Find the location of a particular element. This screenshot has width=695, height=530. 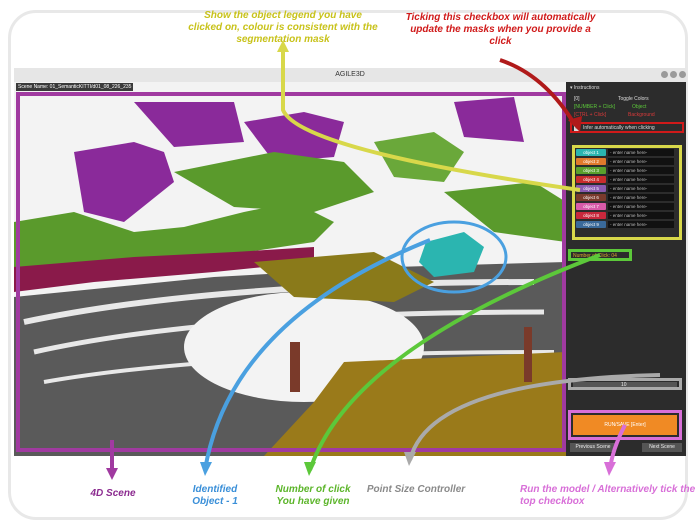

object-button: object 3 is located at coordinates (591, 170).